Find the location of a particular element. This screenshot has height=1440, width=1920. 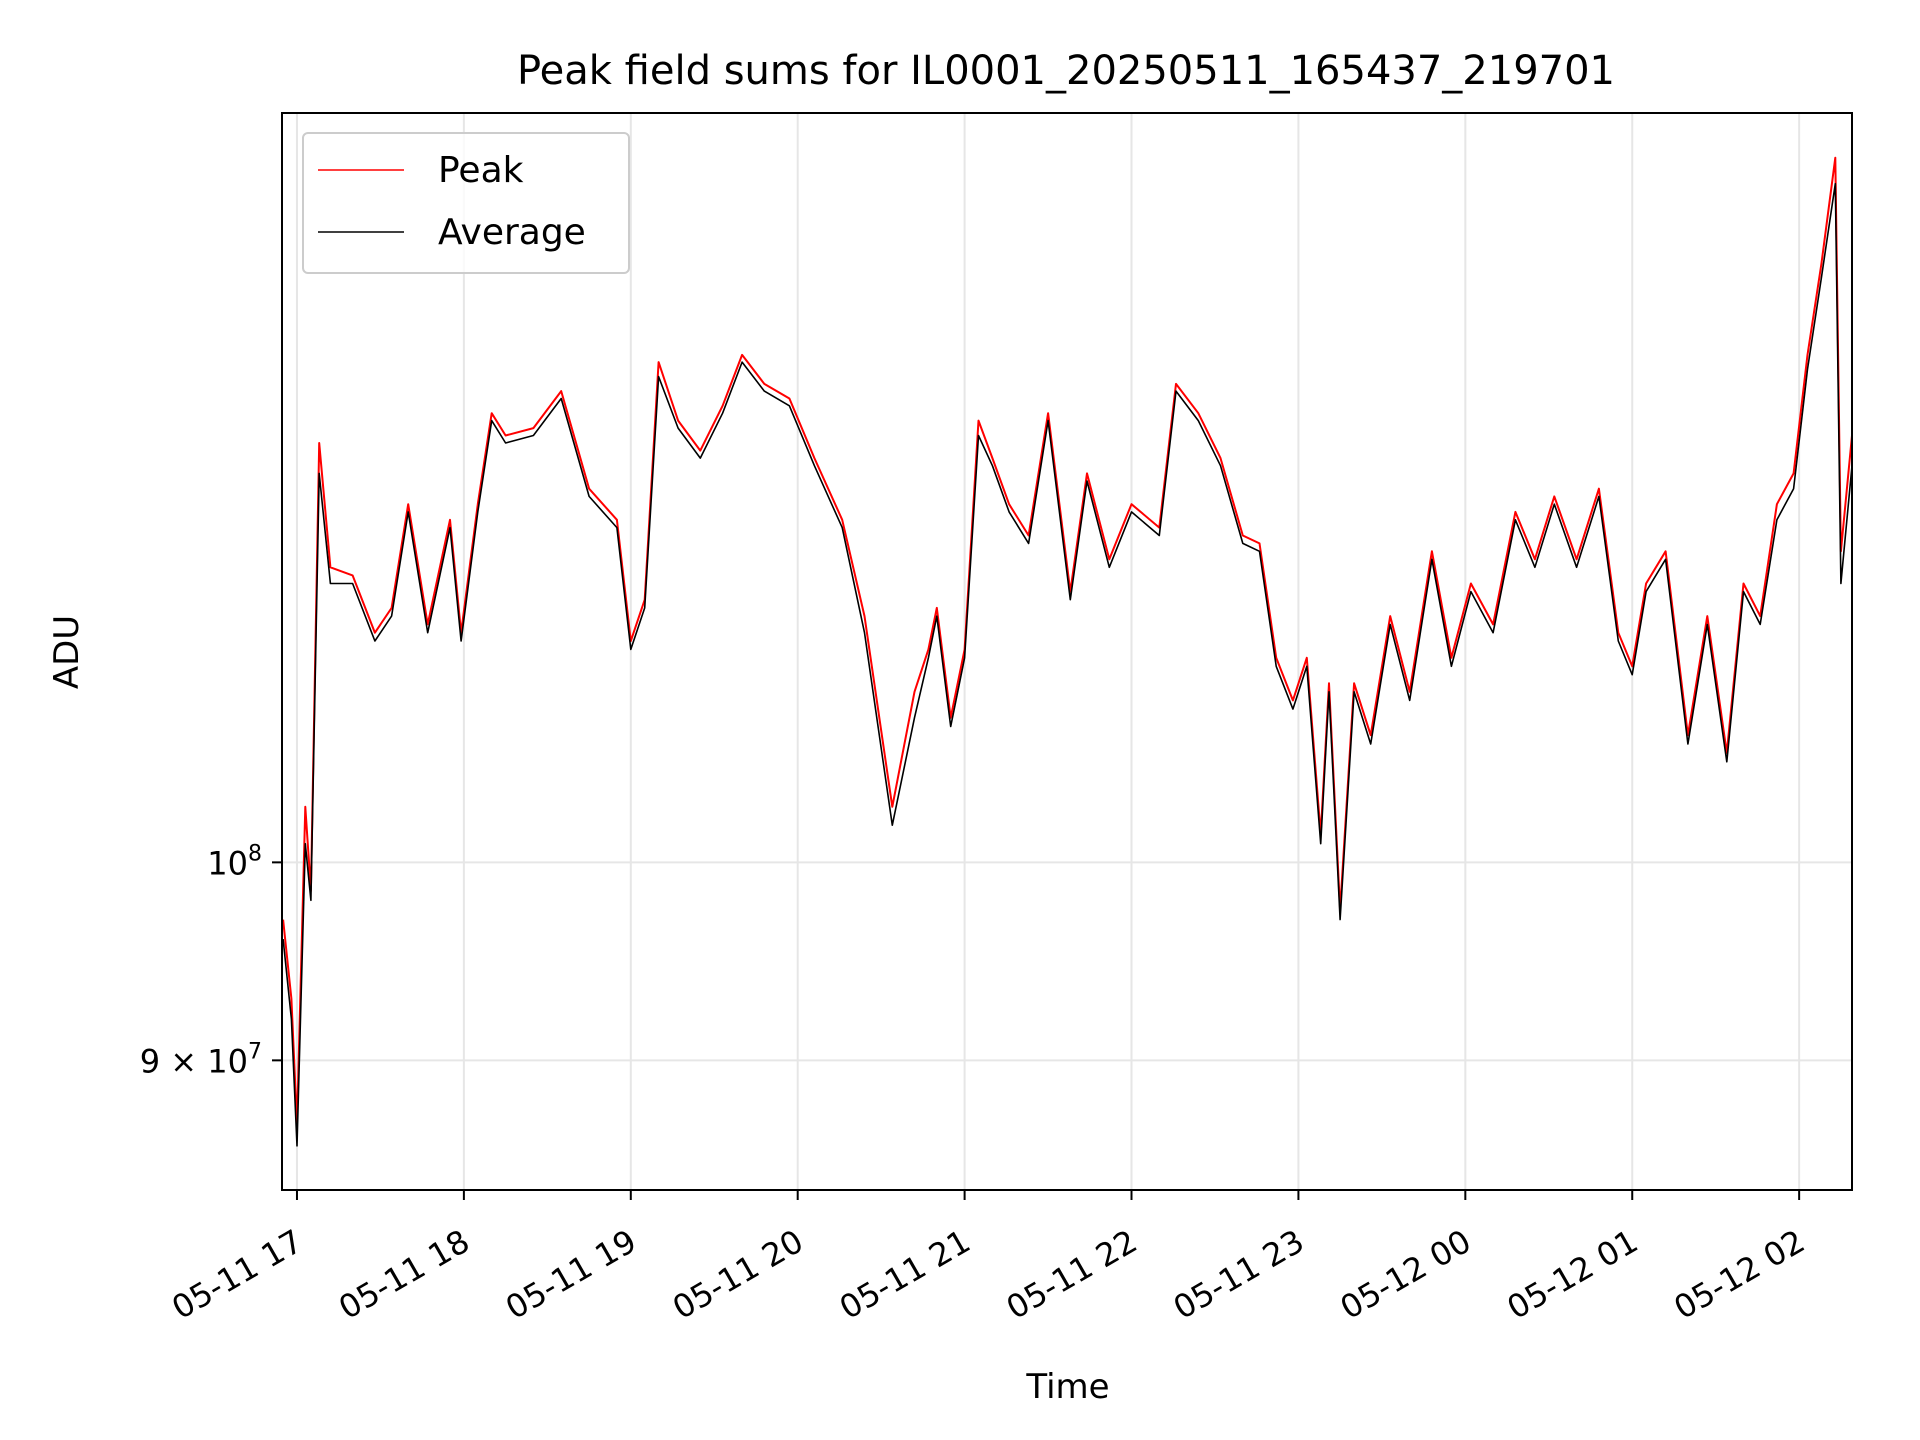

y-axis: 9 × 107 108 is located at coordinates (211, 960).